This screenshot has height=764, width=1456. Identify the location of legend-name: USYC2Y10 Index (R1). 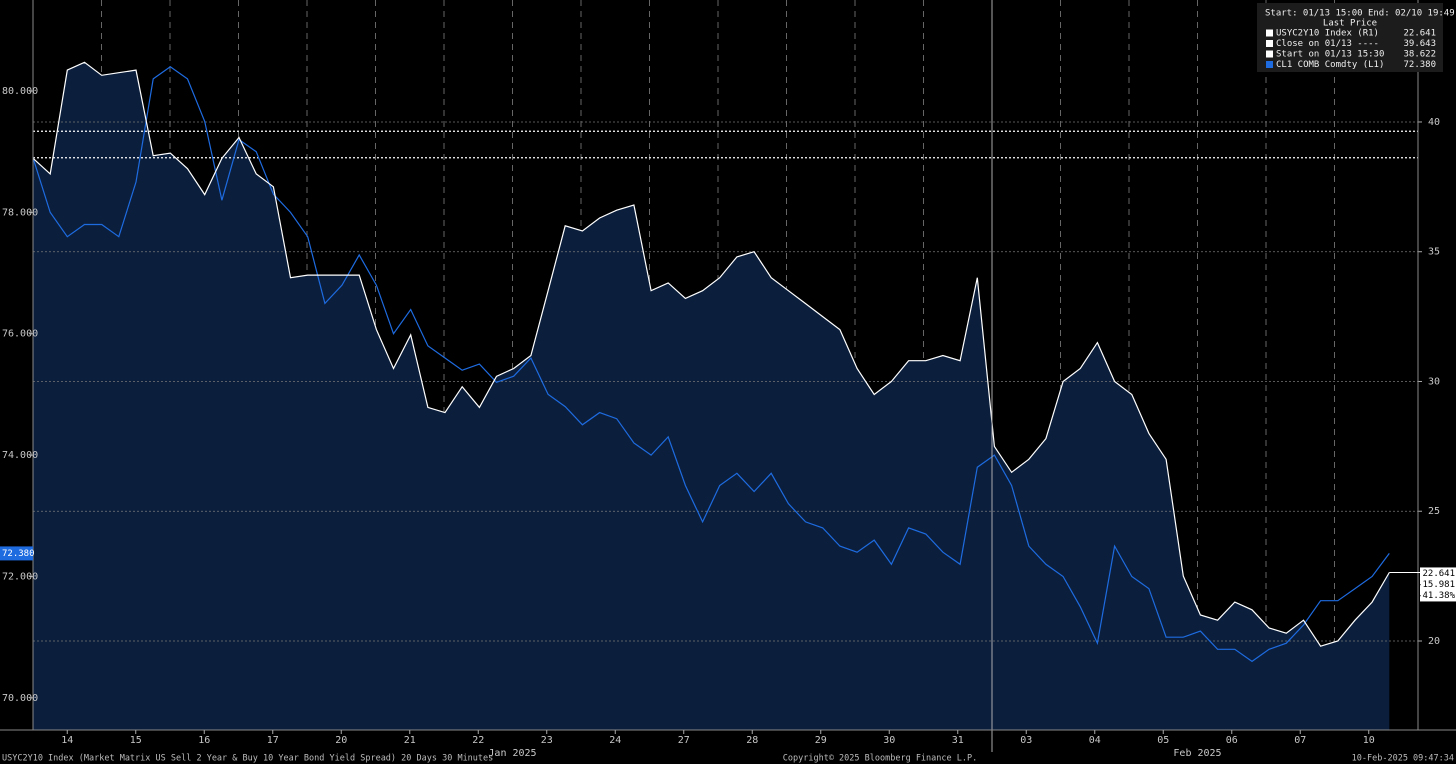
(1327, 34).